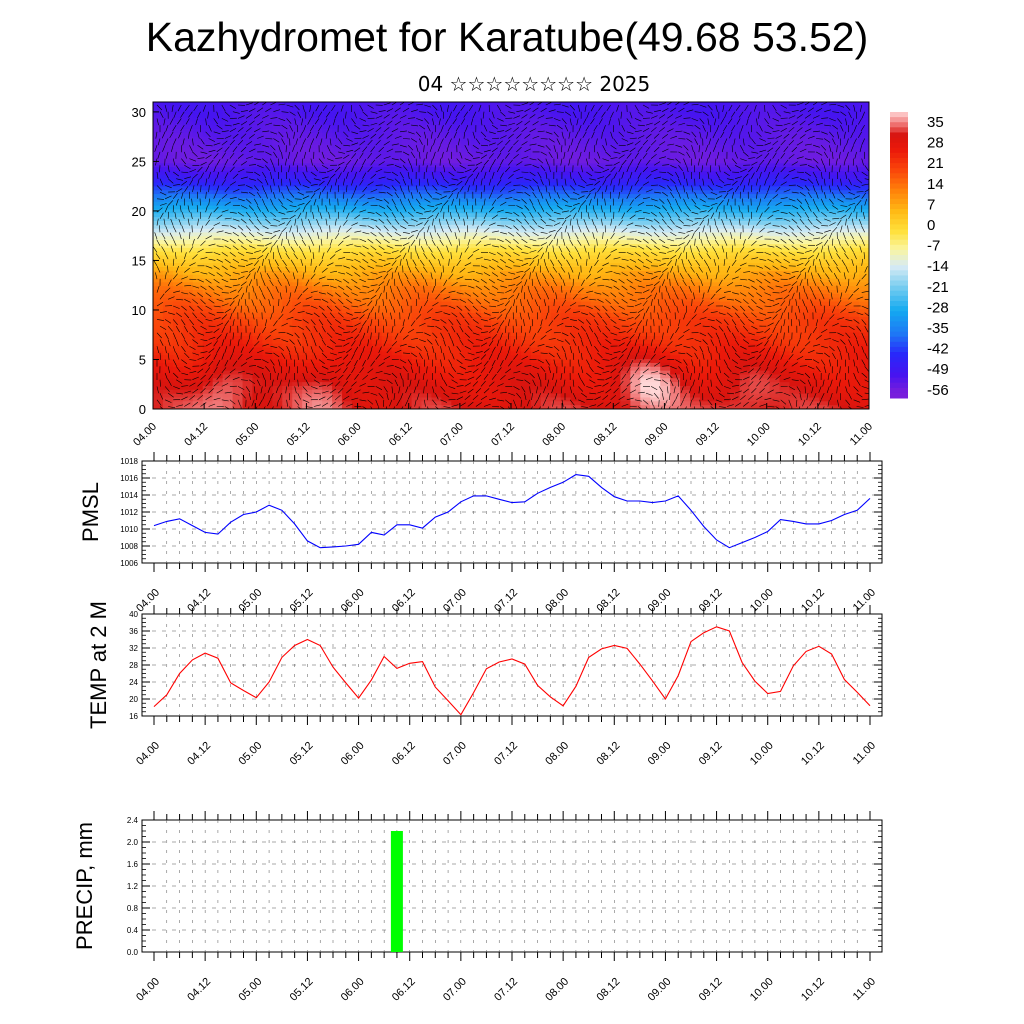 Image resolution: width=1024 pixels, height=1024 pixels. Describe the element at coordinates (142, 409) in the screenshot. I see `y-tick-label: 0` at that location.